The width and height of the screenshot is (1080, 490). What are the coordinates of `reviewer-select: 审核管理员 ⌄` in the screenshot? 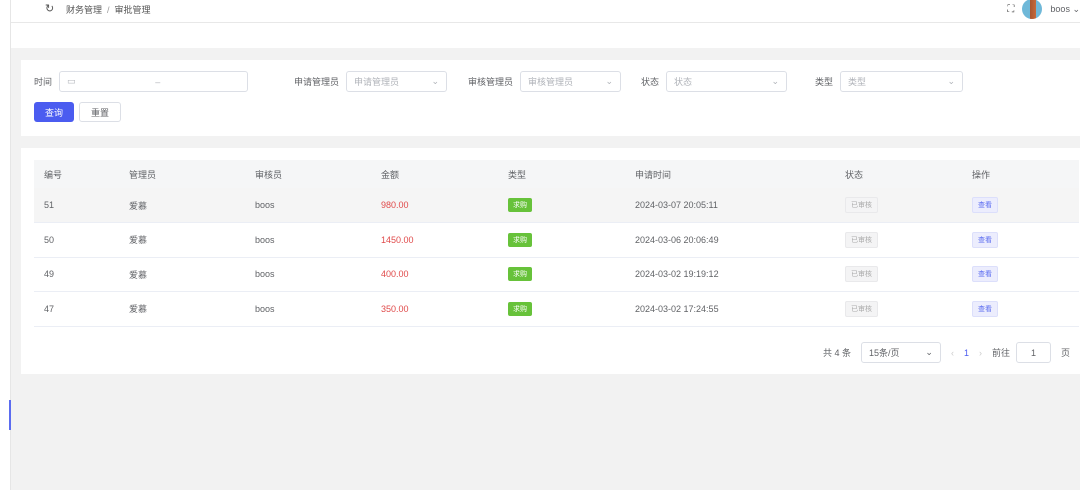 It's located at (571, 81).